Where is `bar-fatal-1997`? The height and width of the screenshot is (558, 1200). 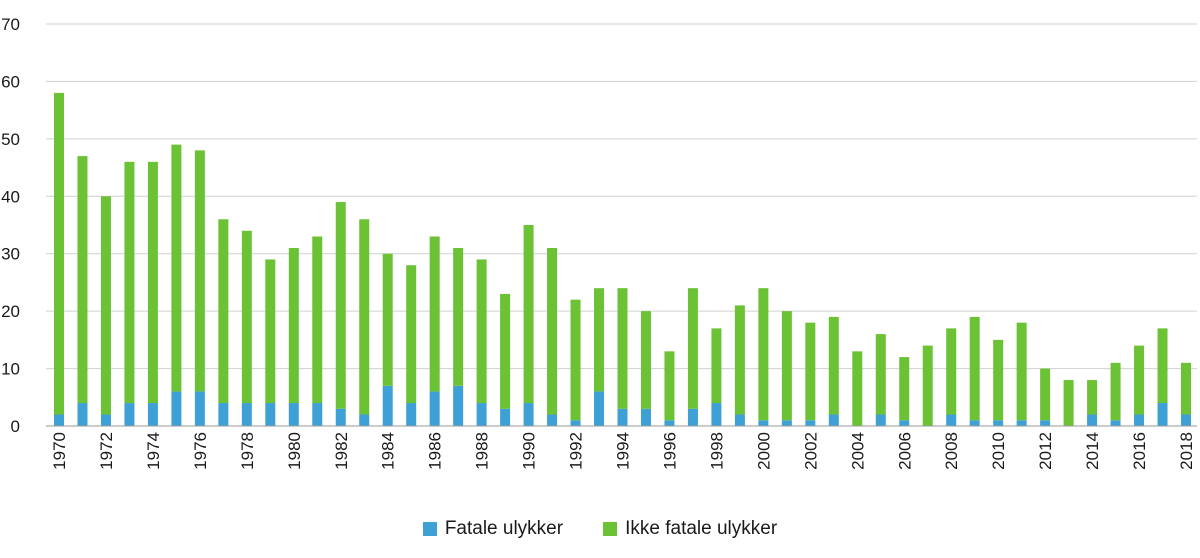
bar-fatal-1997 is located at coordinates (692, 417).